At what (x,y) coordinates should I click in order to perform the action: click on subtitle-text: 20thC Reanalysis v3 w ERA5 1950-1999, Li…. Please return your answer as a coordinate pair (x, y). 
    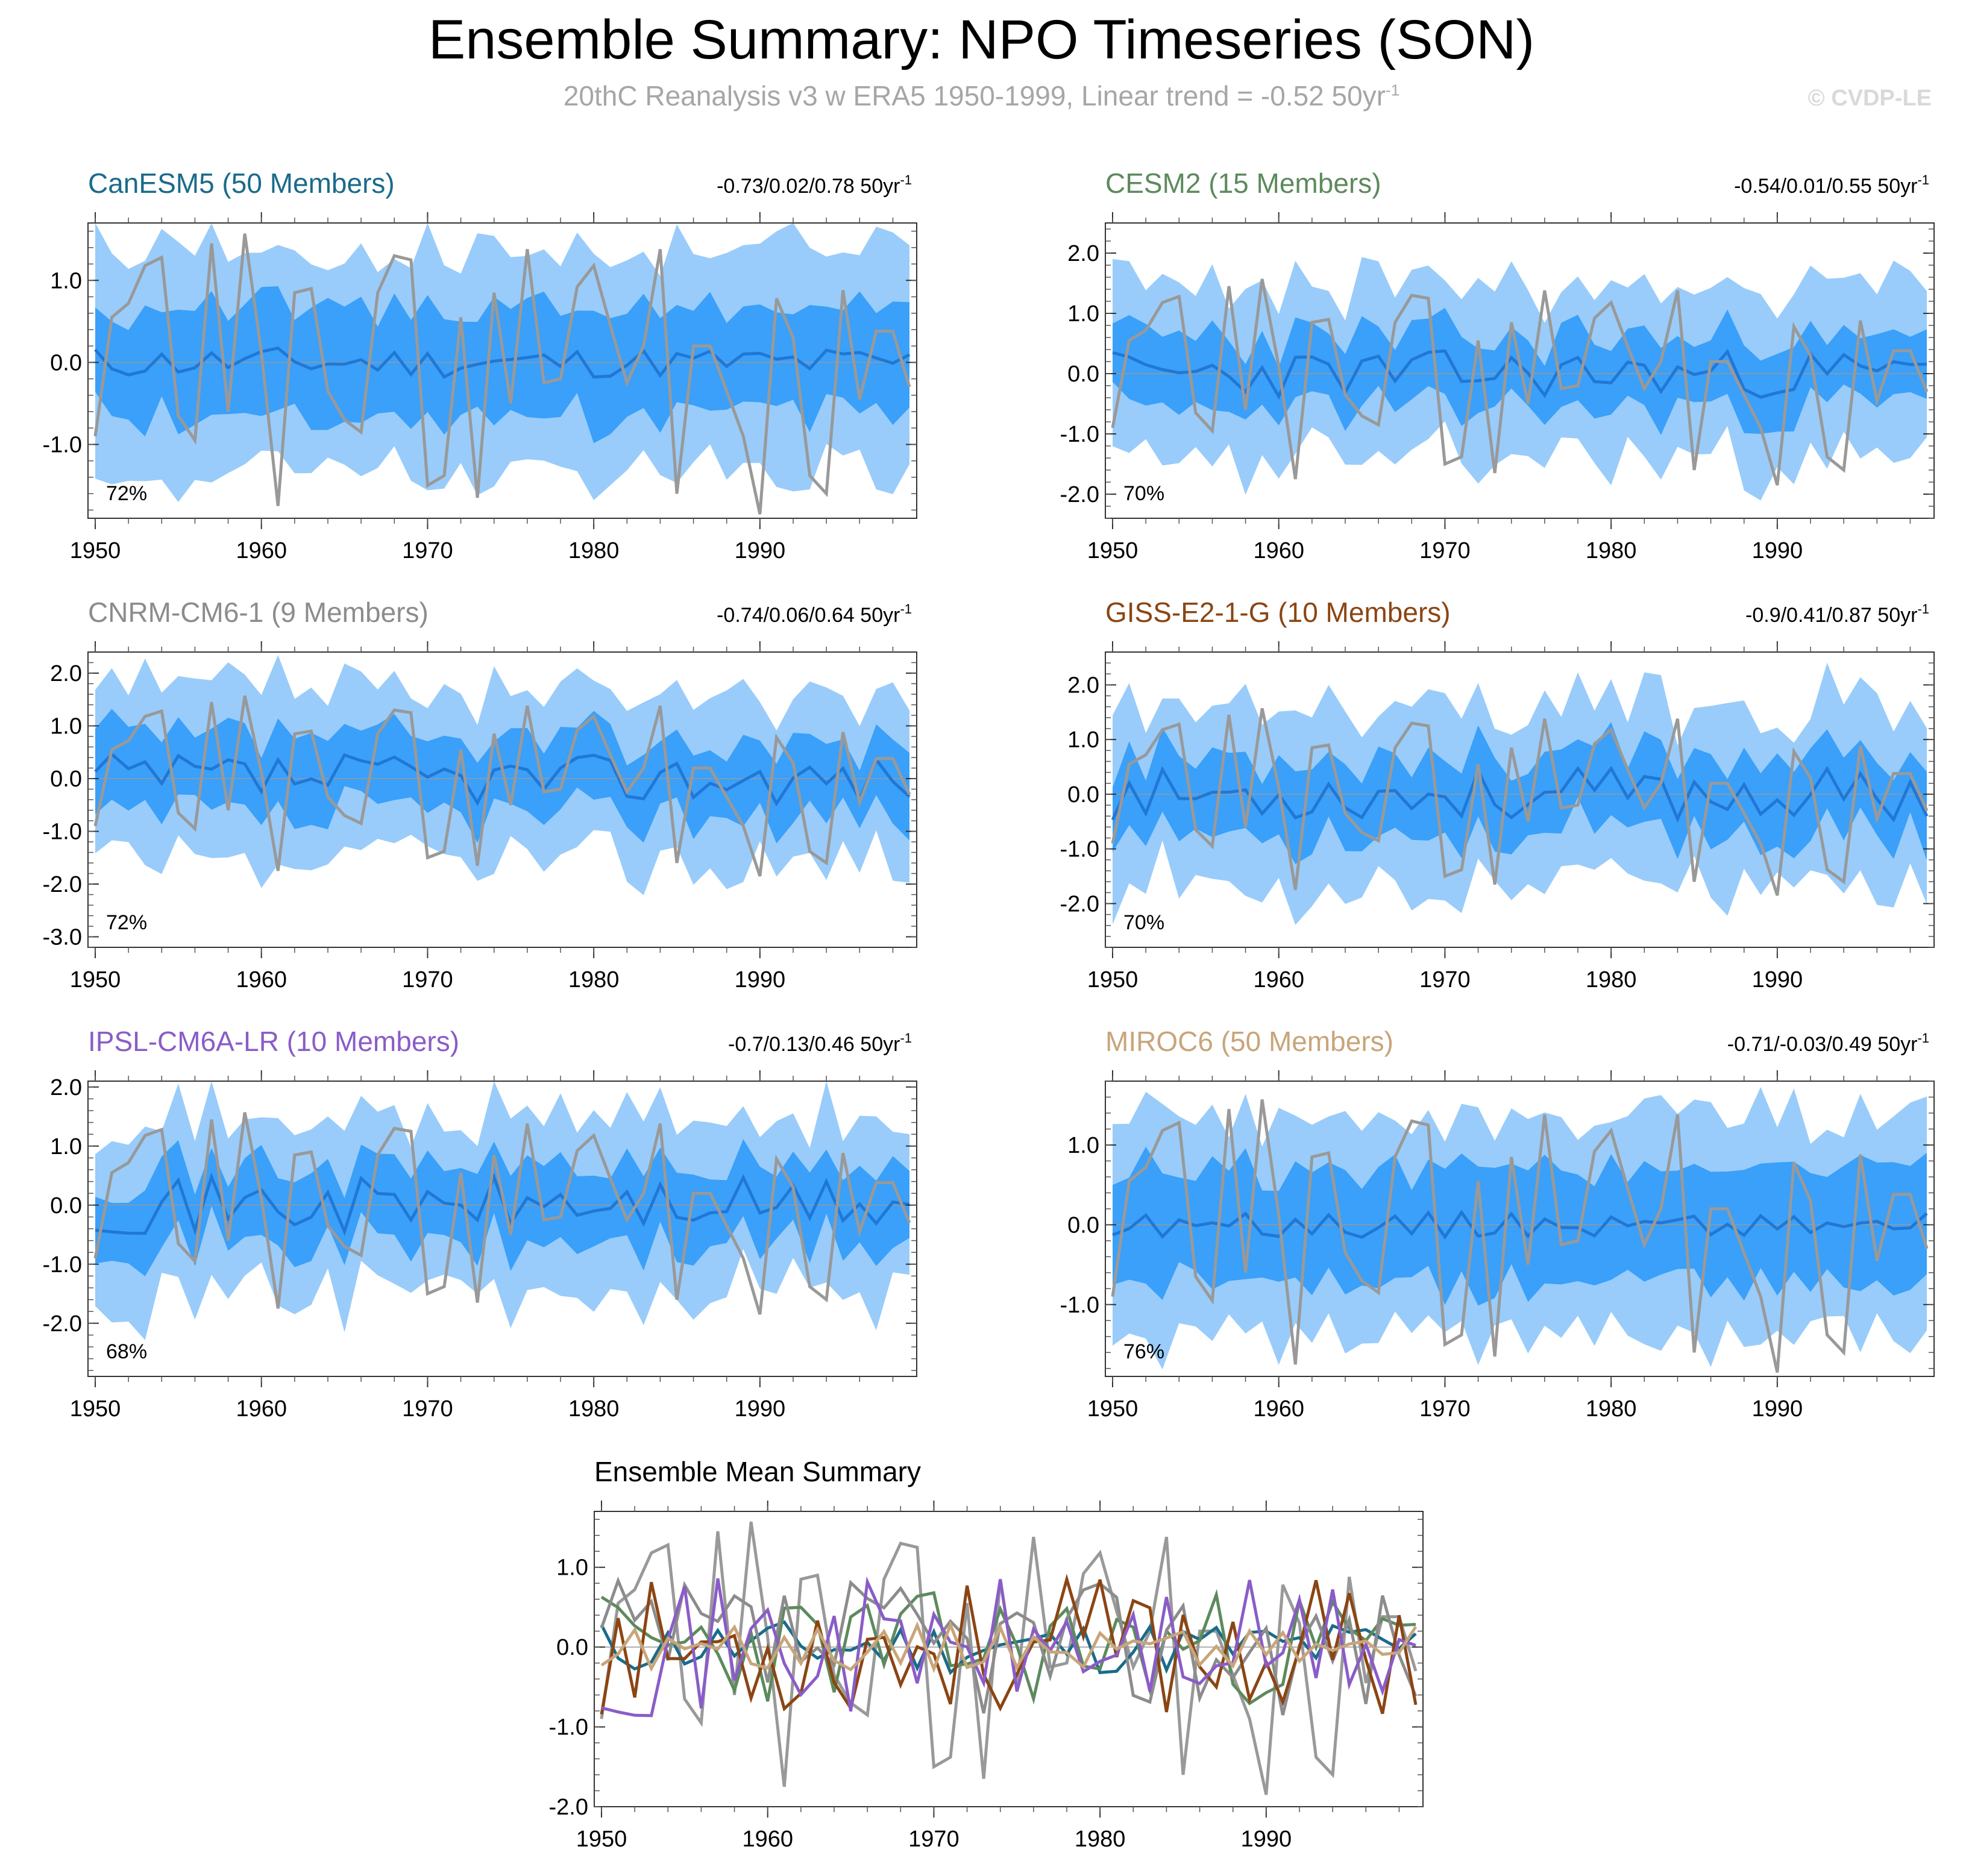
    Looking at the image, I should click on (974, 95).